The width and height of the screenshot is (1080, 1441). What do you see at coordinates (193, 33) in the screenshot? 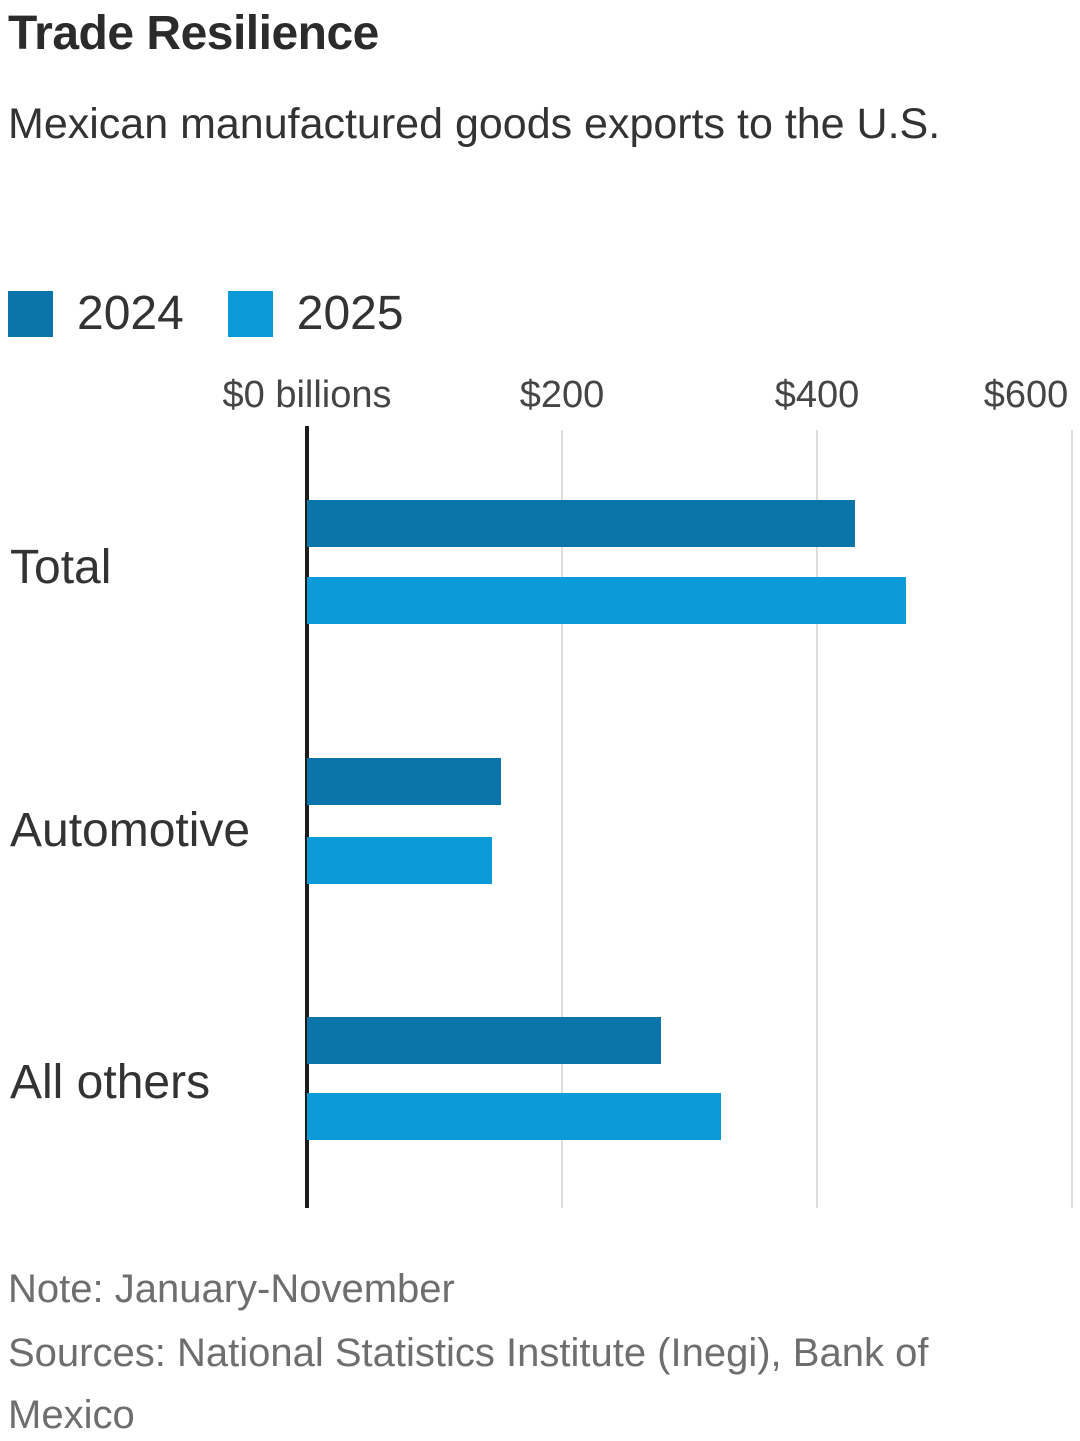
I see `chart-title: Trade Resilience` at bounding box center [193, 33].